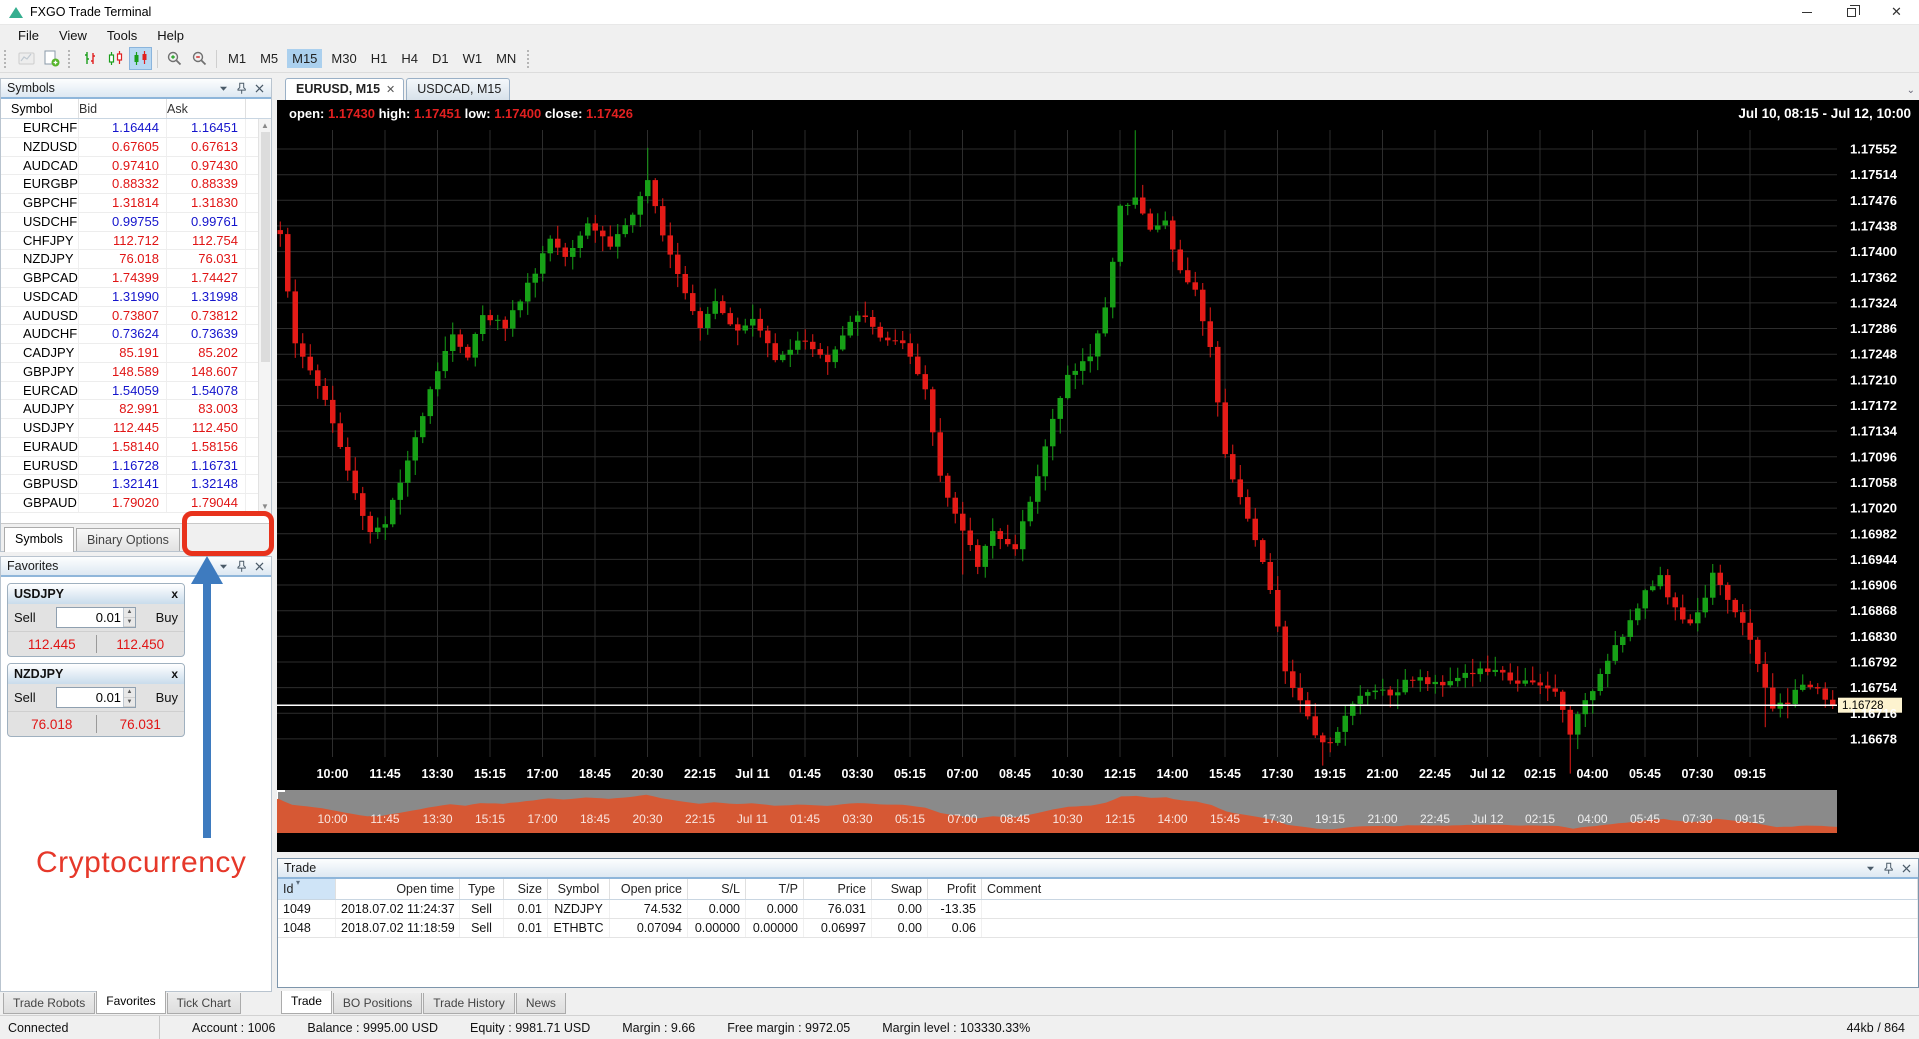  I want to click on trade-column-t-p: T/P, so click(775, 889).